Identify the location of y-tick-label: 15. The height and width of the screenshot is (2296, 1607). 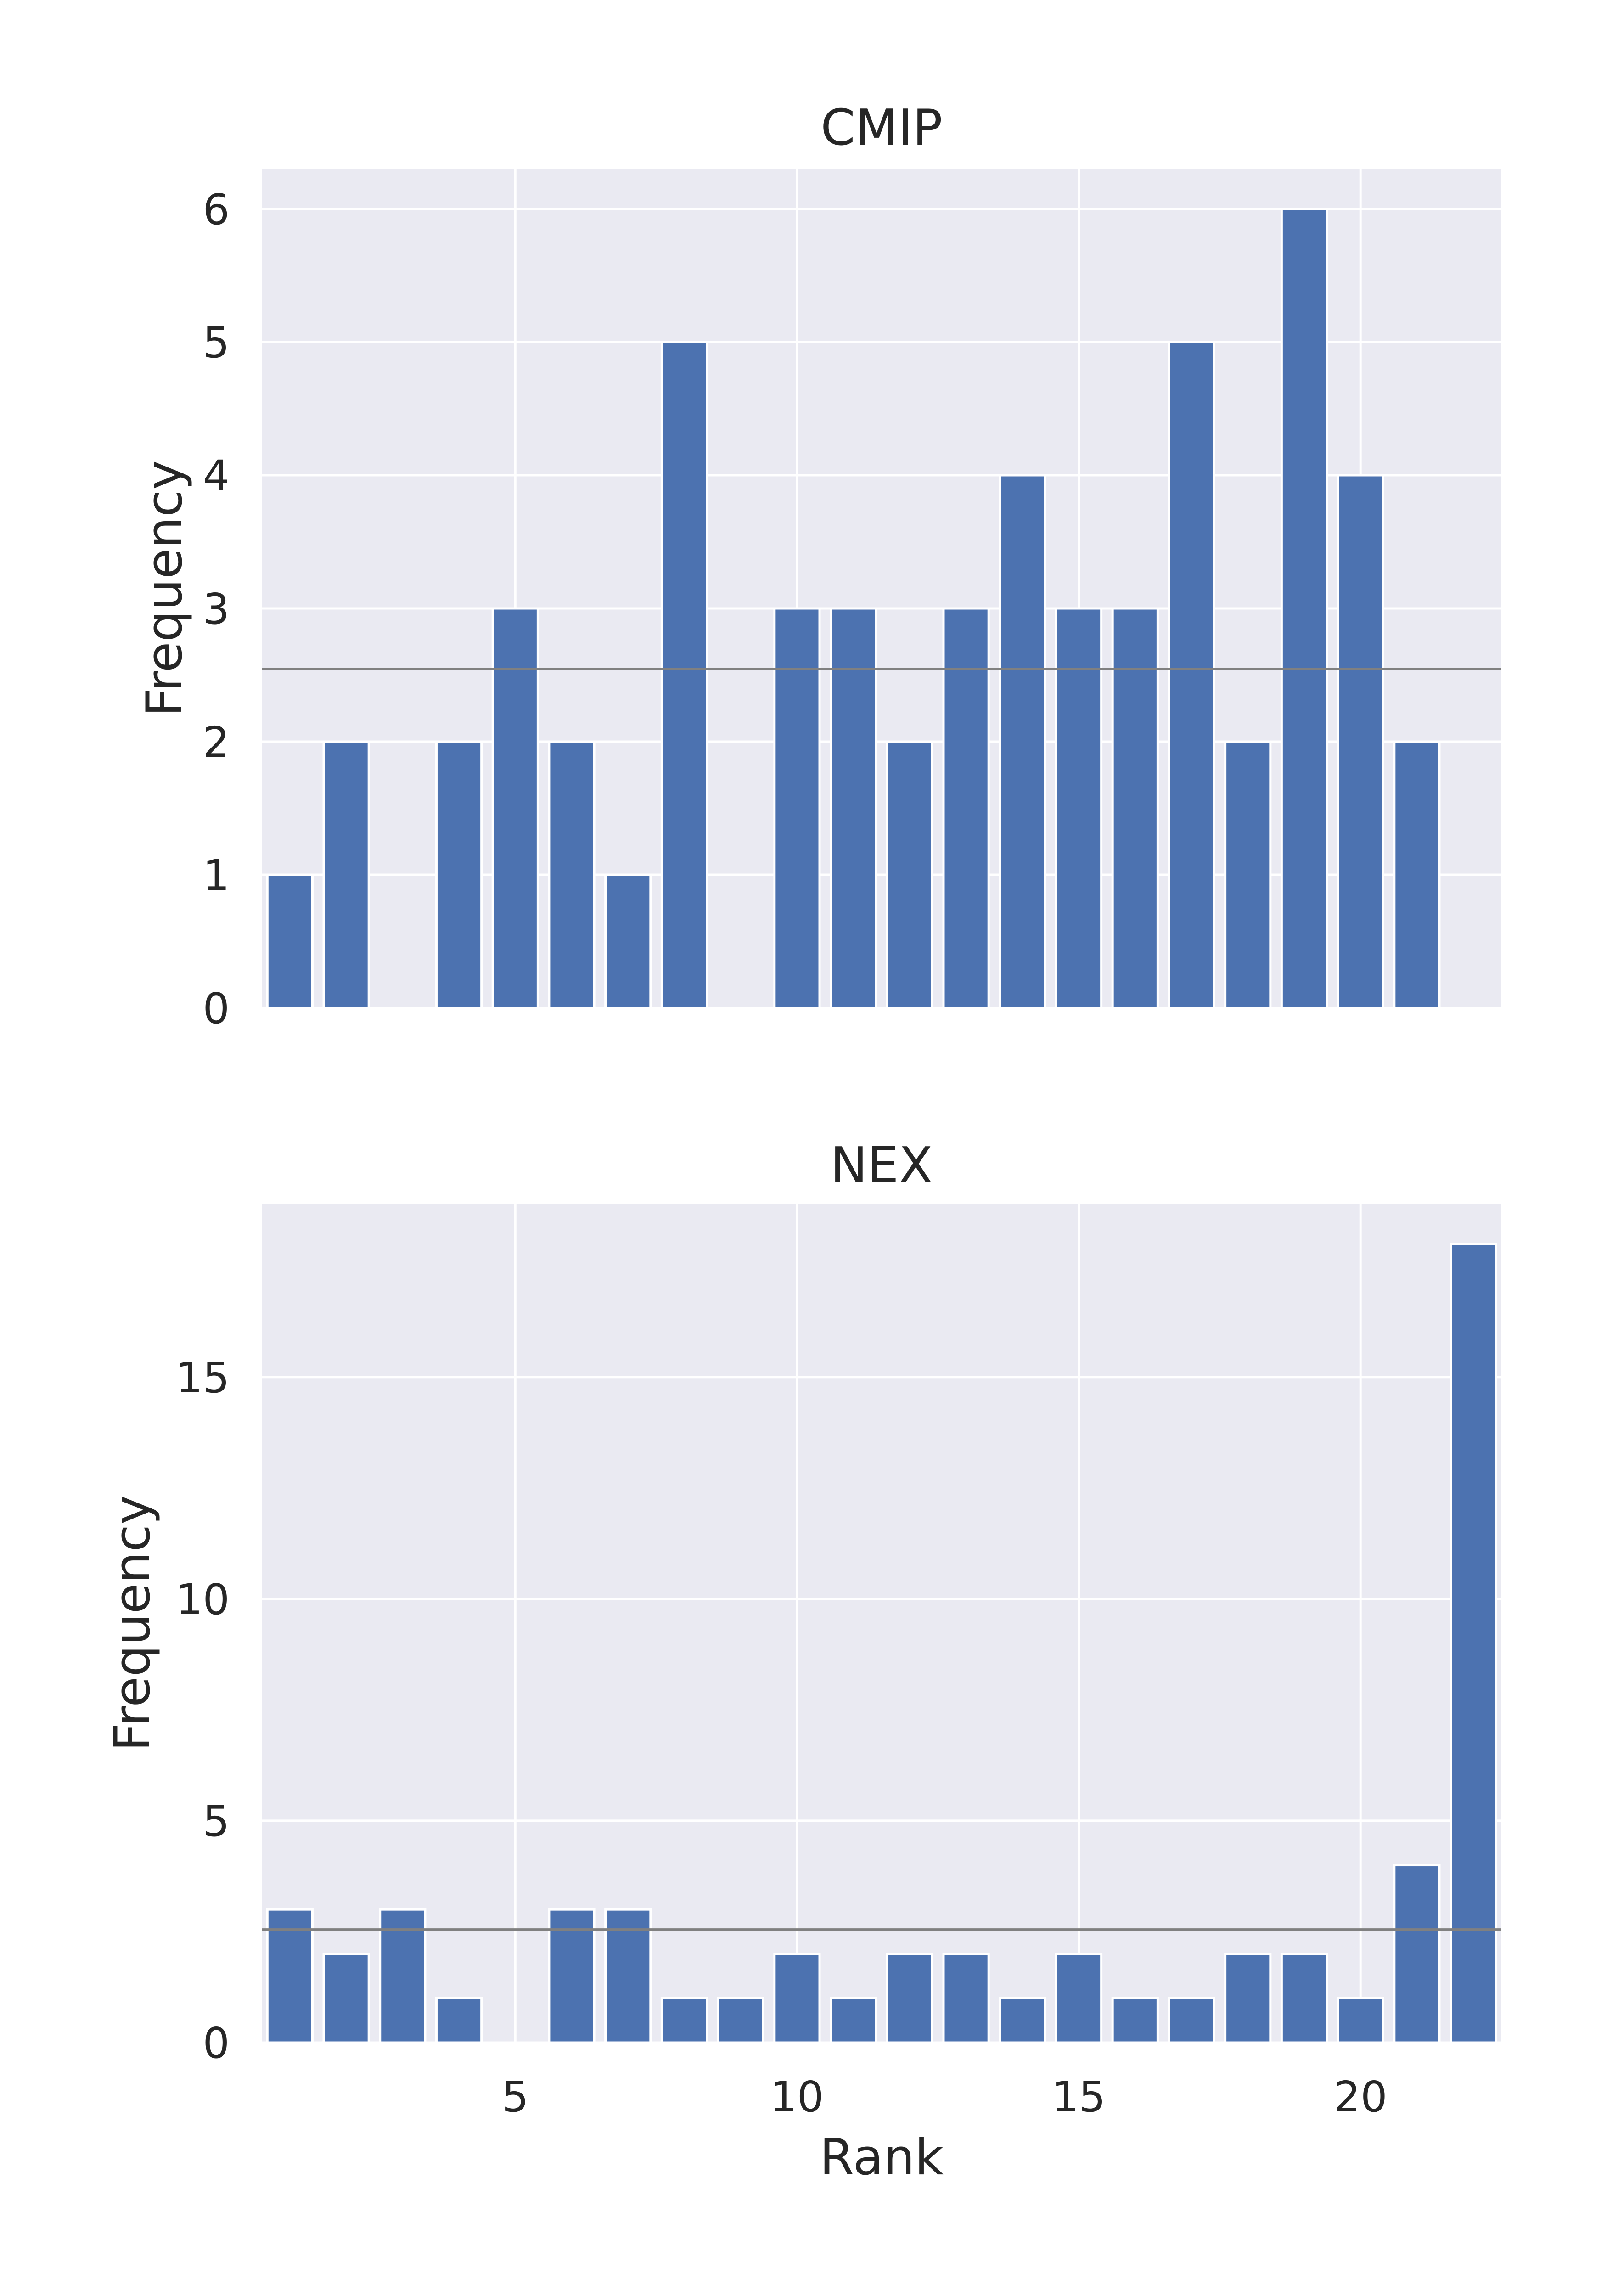
(203, 1377).